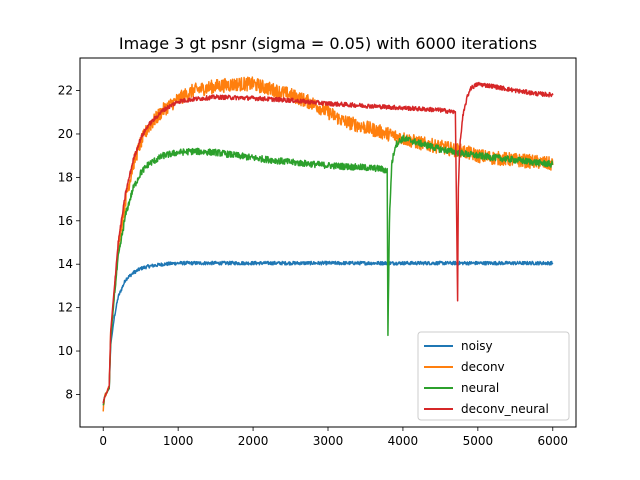 This screenshot has height=480, width=640. Describe the element at coordinates (65, 308) in the screenshot. I see `y-tick-label: 12` at that location.